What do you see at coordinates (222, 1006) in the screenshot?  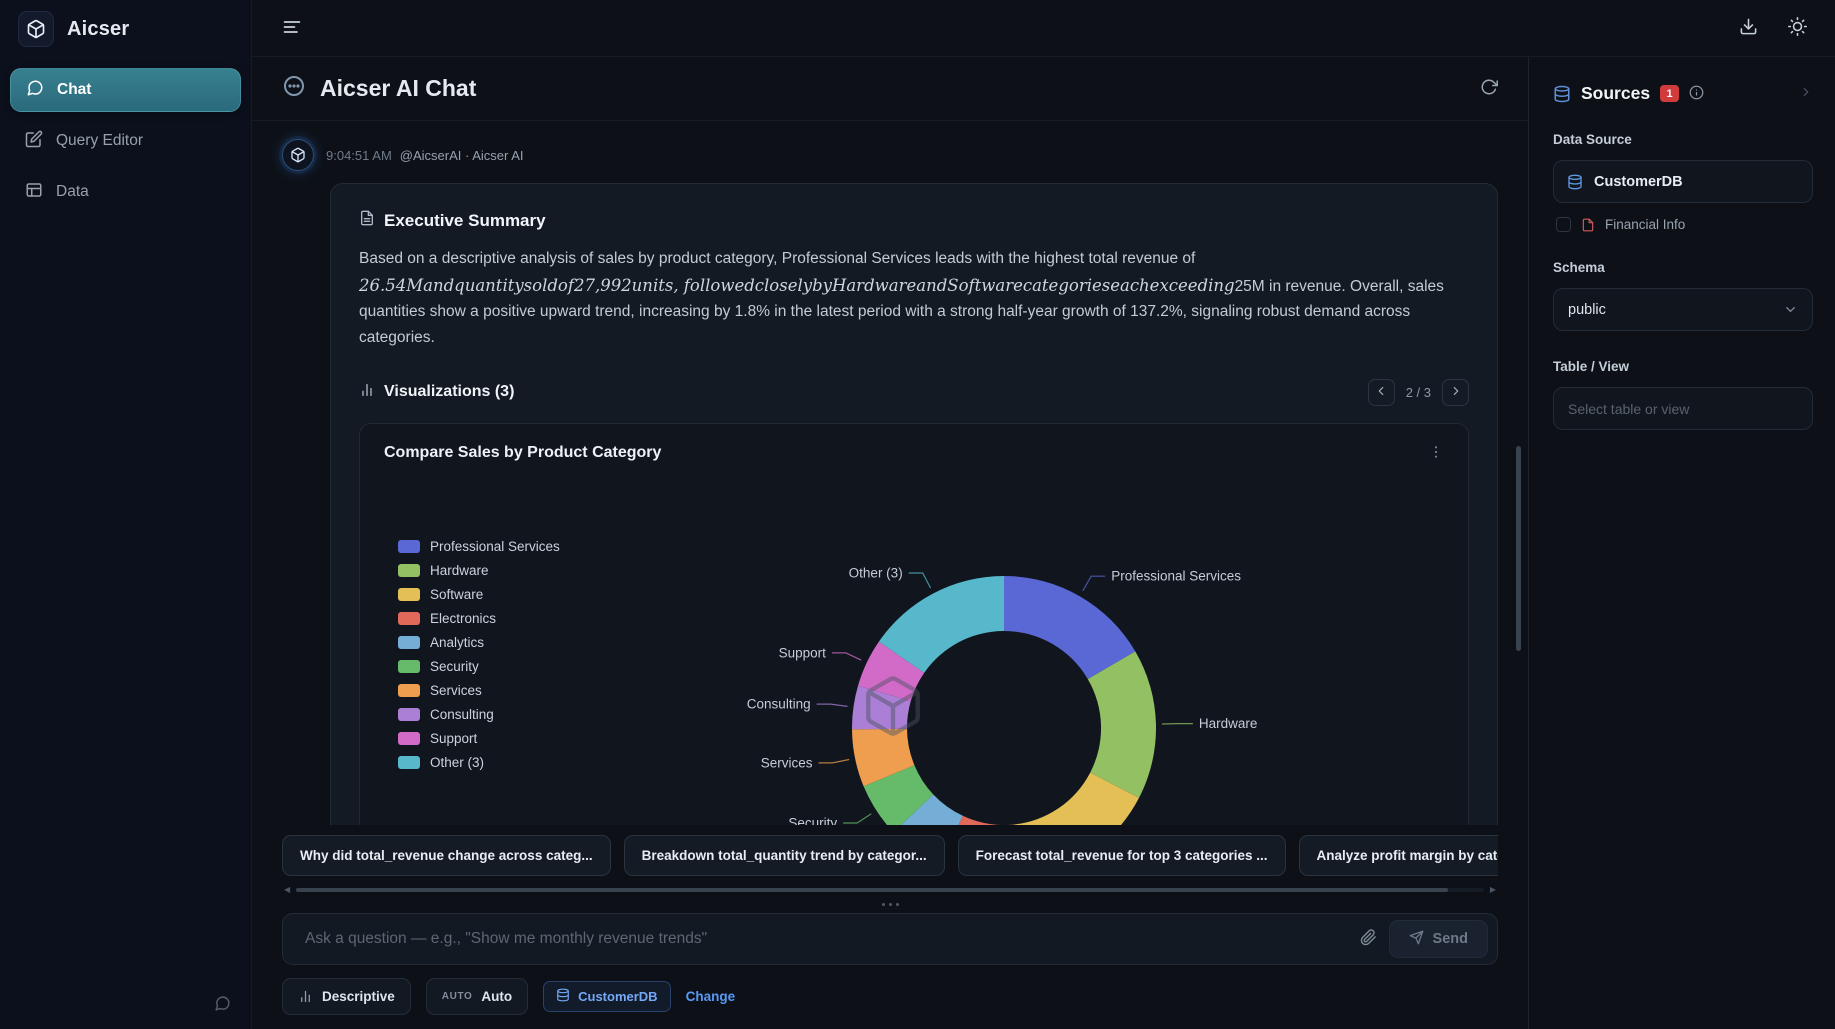 I see `help-chat-icon` at bounding box center [222, 1006].